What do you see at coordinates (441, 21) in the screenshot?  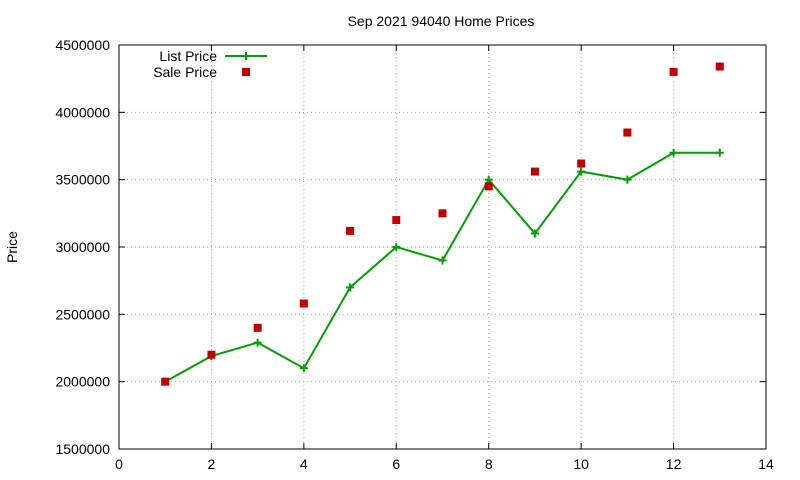 I see `chart-title: Sep 2021 94040 Home Prices` at bounding box center [441, 21].